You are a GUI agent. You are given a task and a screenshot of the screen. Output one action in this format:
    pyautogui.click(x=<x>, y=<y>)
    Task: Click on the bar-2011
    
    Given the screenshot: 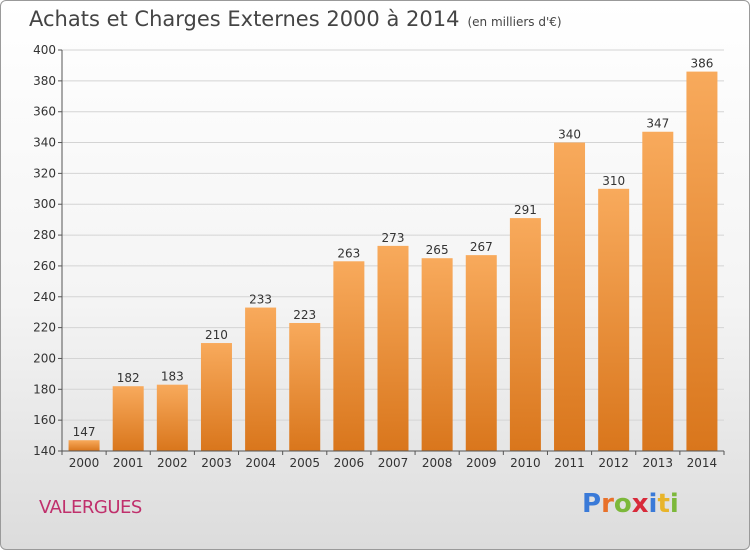 What is the action you would take?
    pyautogui.click(x=570, y=297)
    